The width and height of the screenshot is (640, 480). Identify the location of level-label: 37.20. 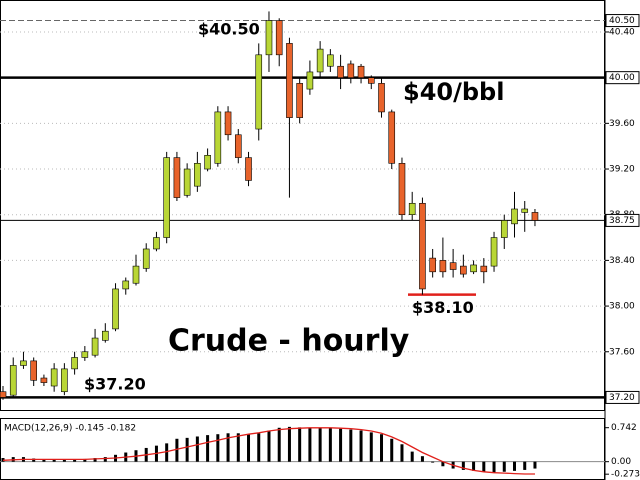
(622, 398).